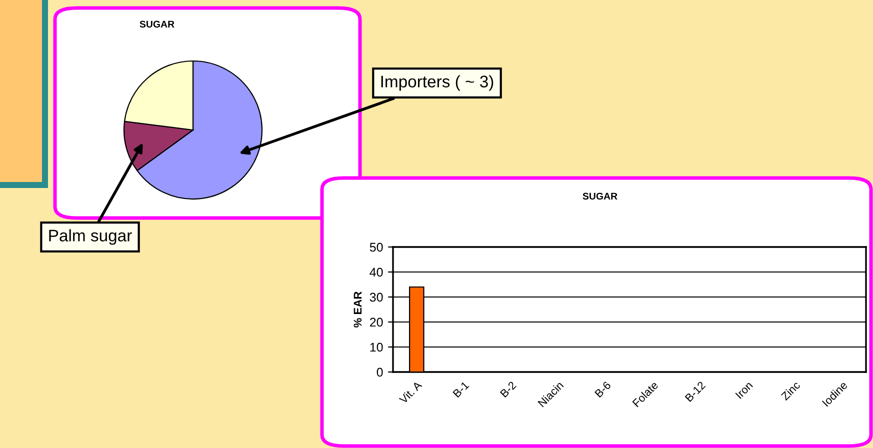 This screenshot has height=448, width=873. I want to click on y-tick-label: 30, so click(376, 297).